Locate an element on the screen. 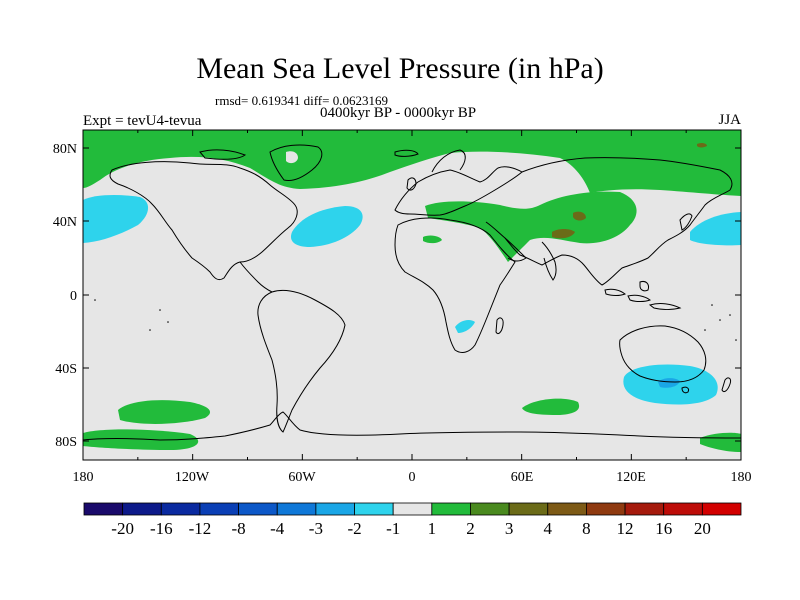 The image size is (800, 600). lat-tick-label: 40N is located at coordinates (65, 222).